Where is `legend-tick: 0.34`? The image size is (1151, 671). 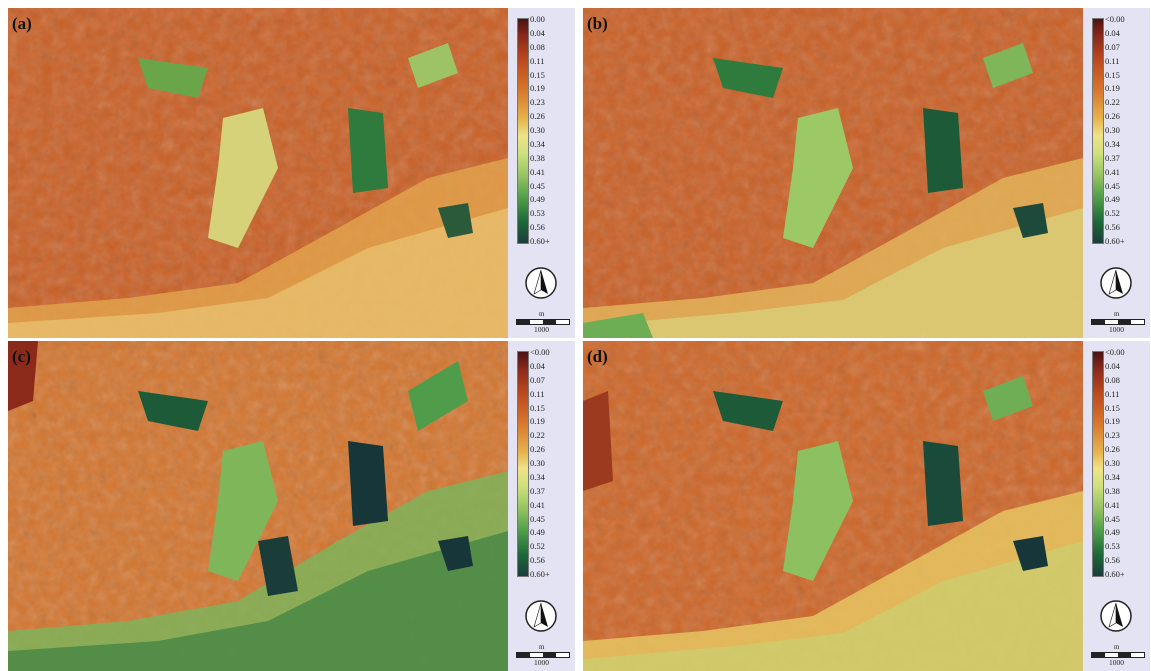 legend-tick: 0.34 is located at coordinates (1112, 476).